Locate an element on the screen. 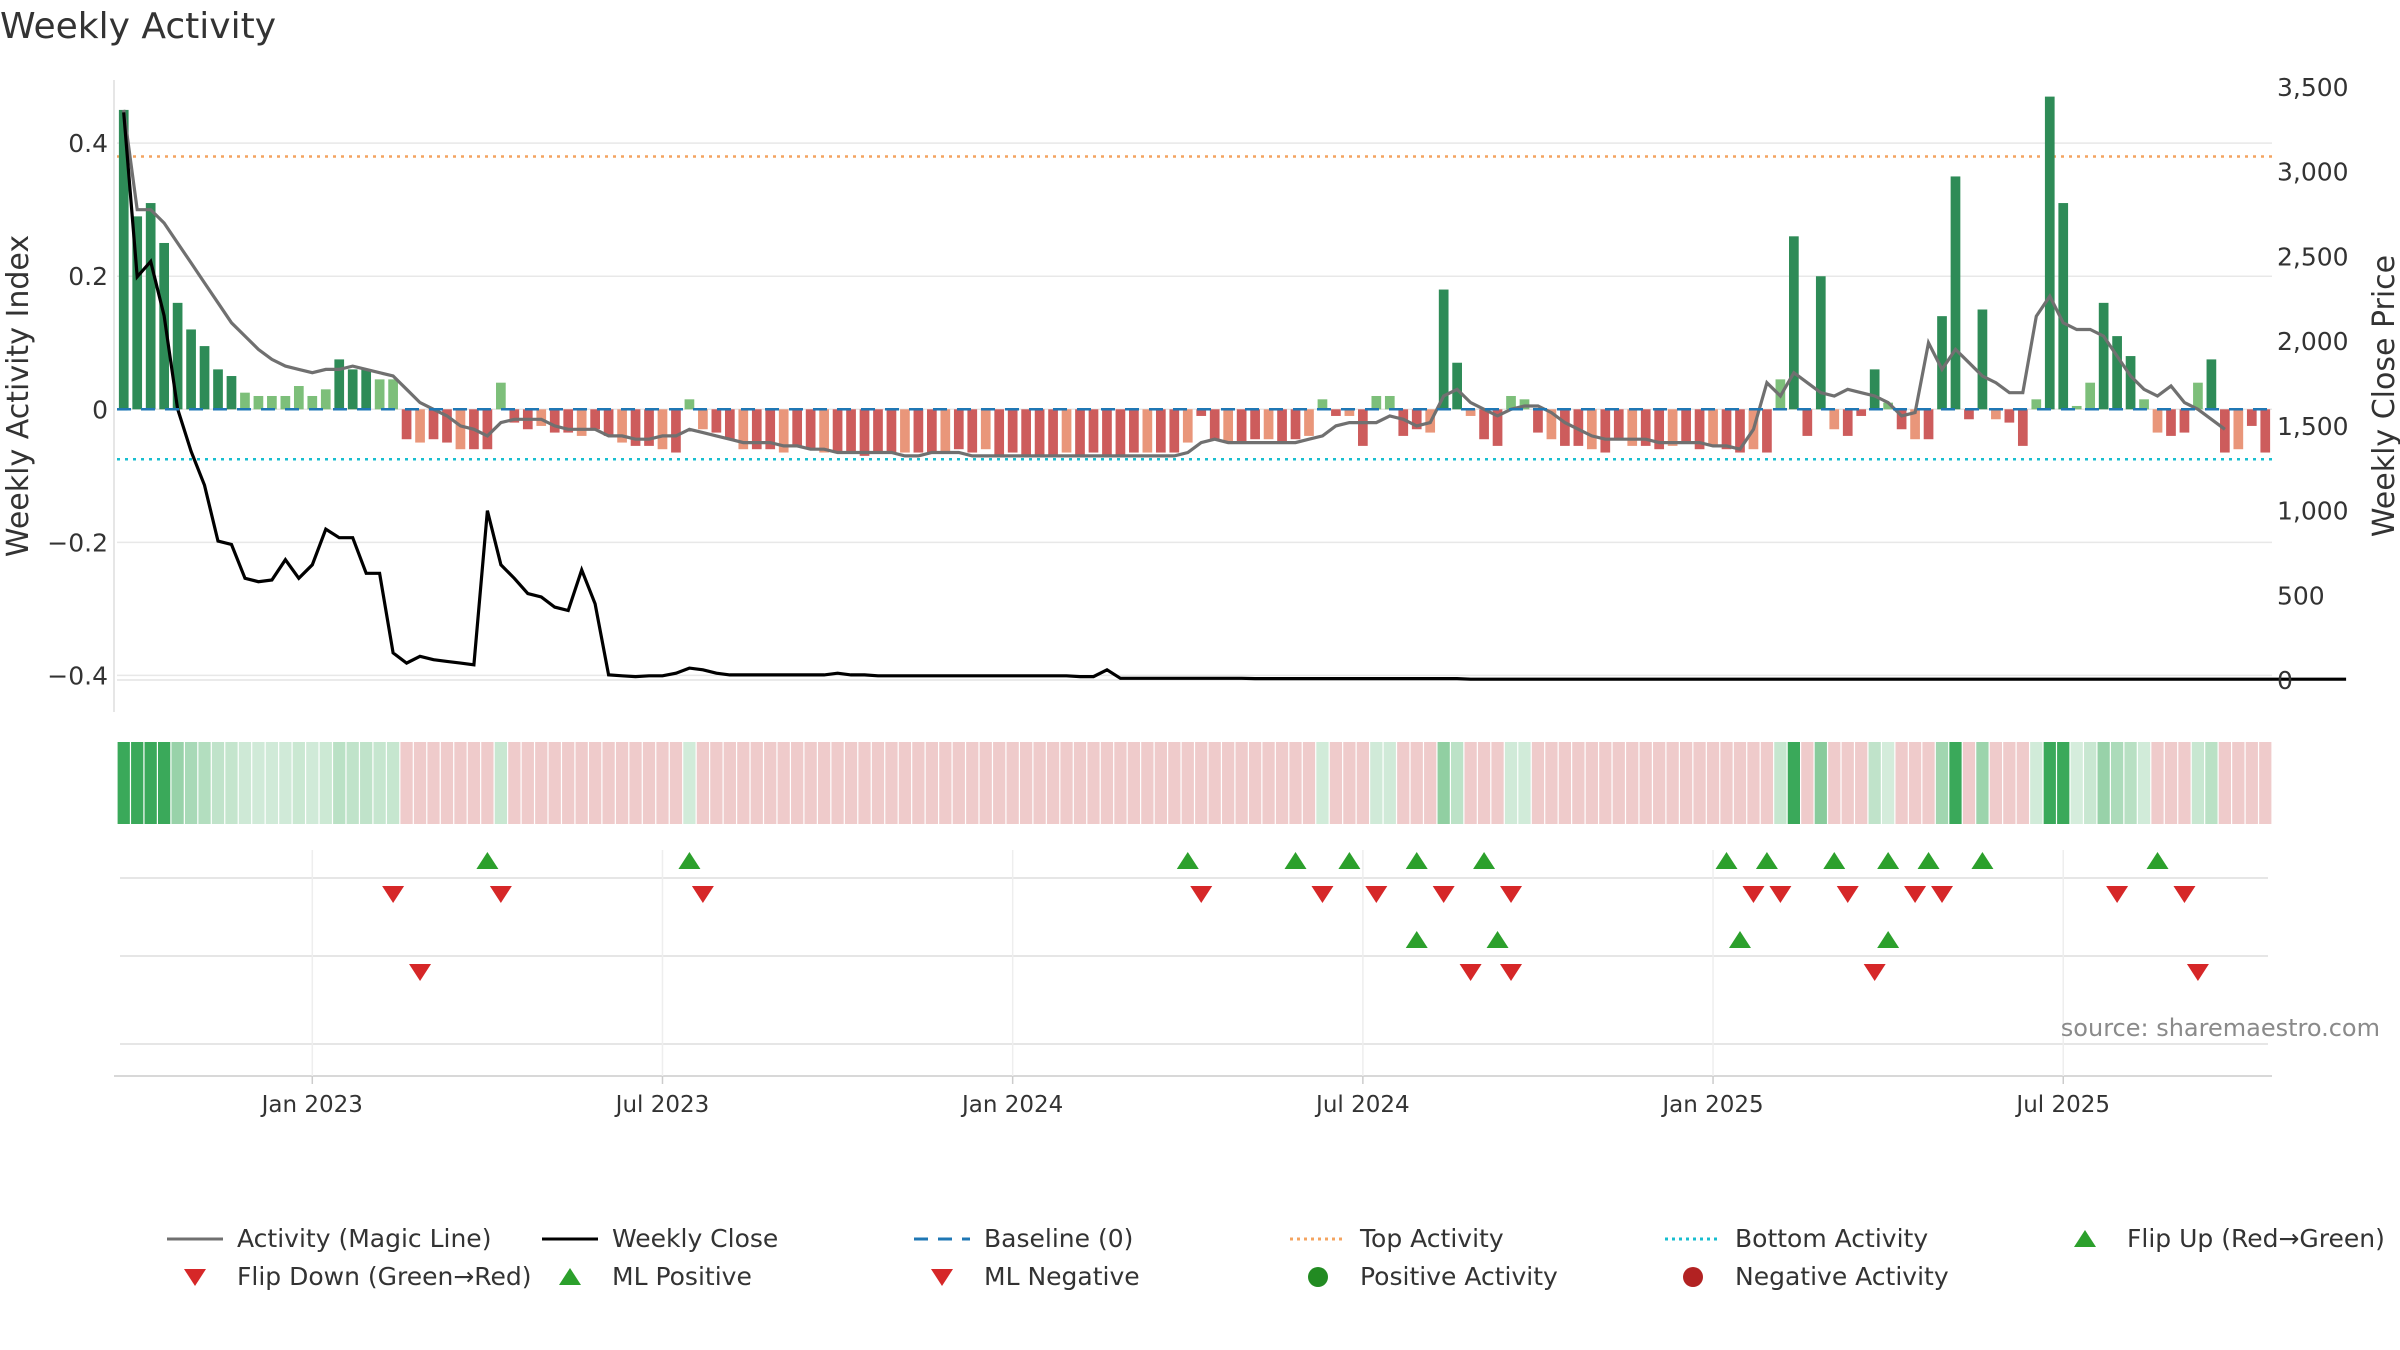  legend-label: ML Negative is located at coordinates (1062, 1276).